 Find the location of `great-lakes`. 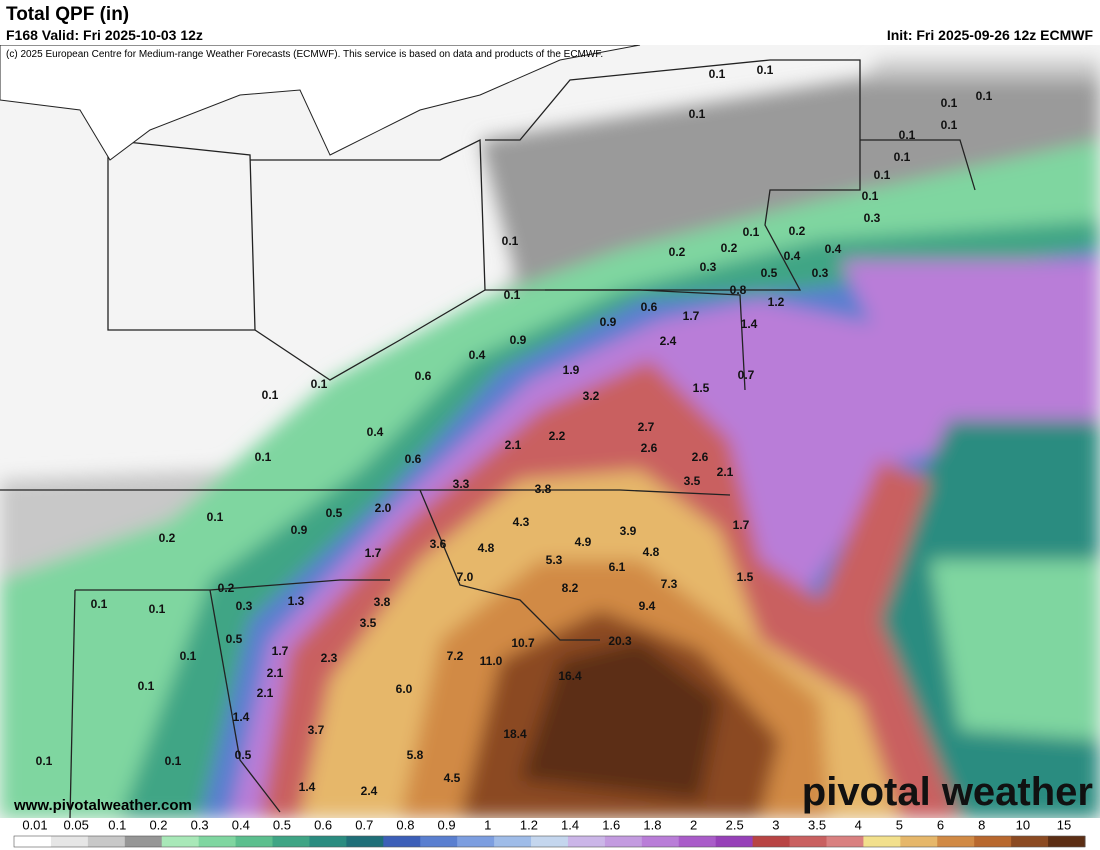

great-lakes is located at coordinates (320, 103).